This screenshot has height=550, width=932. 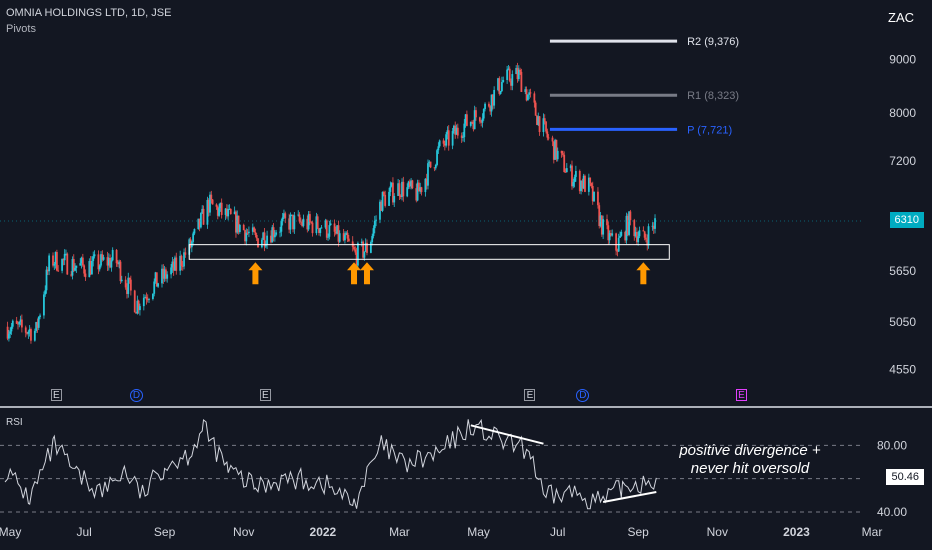 What do you see at coordinates (14, 422) in the screenshot?
I see `rsi-pane-label: RSI` at bounding box center [14, 422].